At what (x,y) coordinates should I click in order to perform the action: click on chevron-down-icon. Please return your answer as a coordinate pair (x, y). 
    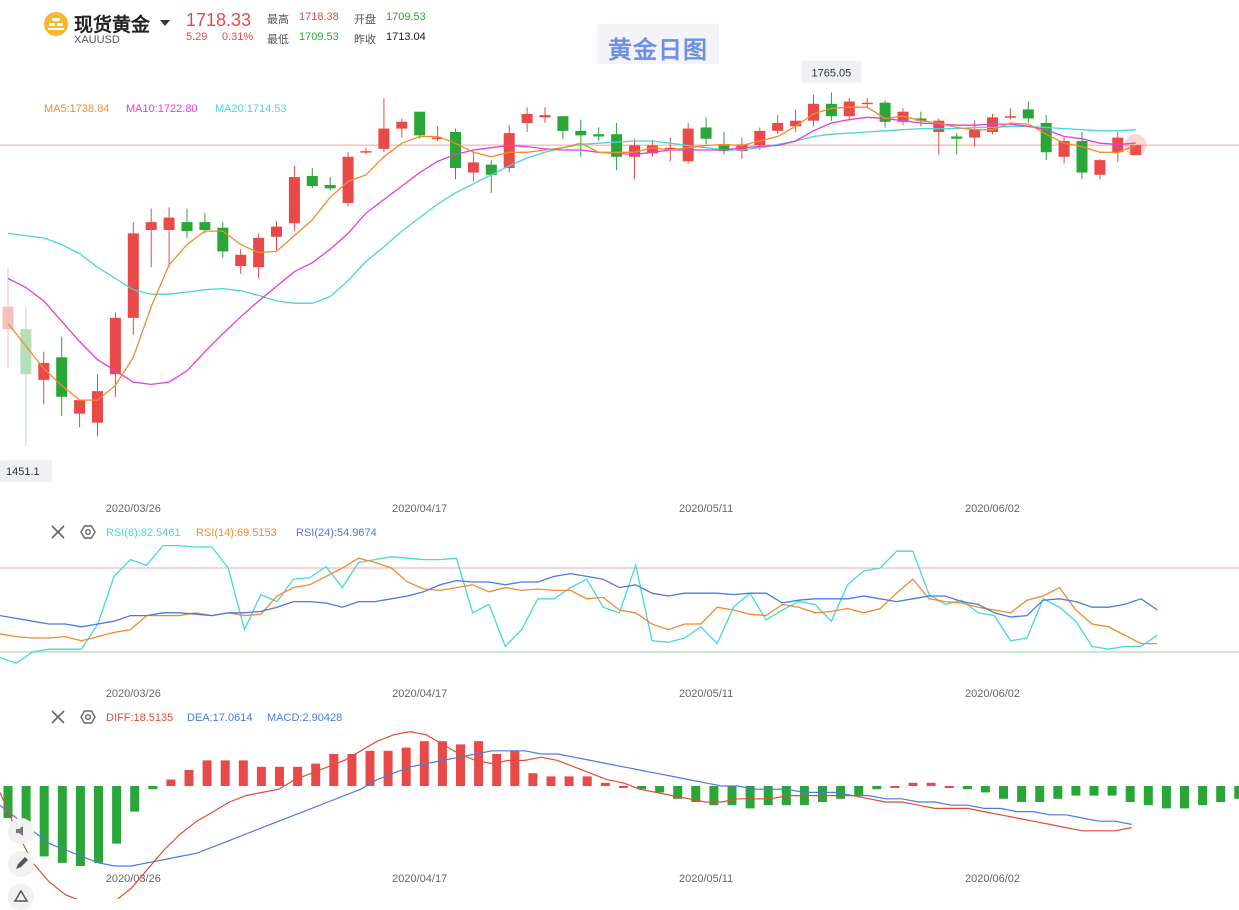
    Looking at the image, I should click on (165, 23).